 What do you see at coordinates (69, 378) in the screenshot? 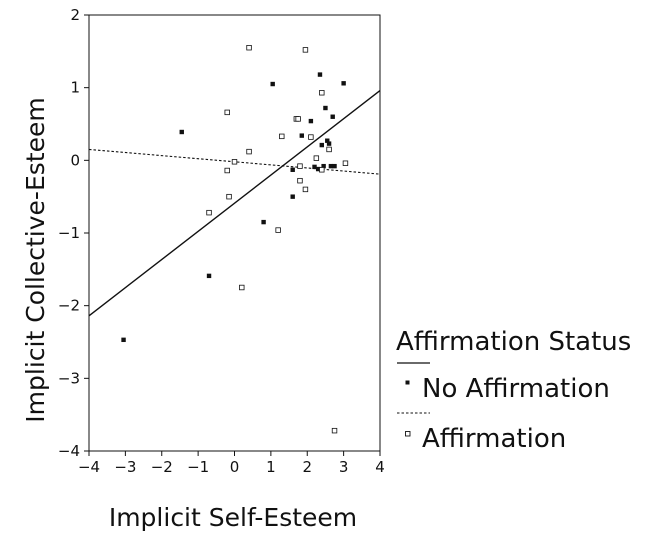
I see `y-tick-label: −3` at bounding box center [69, 378].